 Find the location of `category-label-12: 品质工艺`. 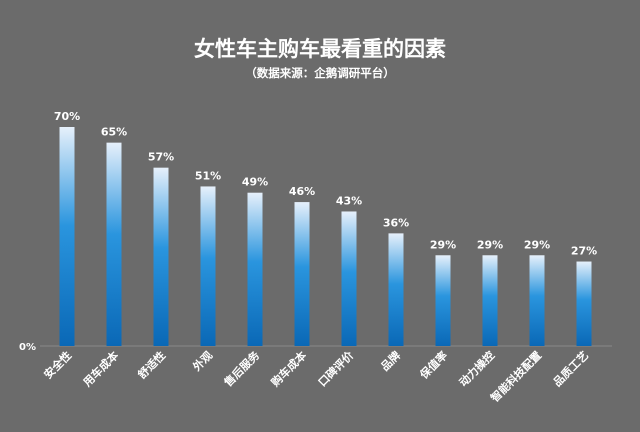

category-label-12: 品质工艺 is located at coordinates (570, 368).